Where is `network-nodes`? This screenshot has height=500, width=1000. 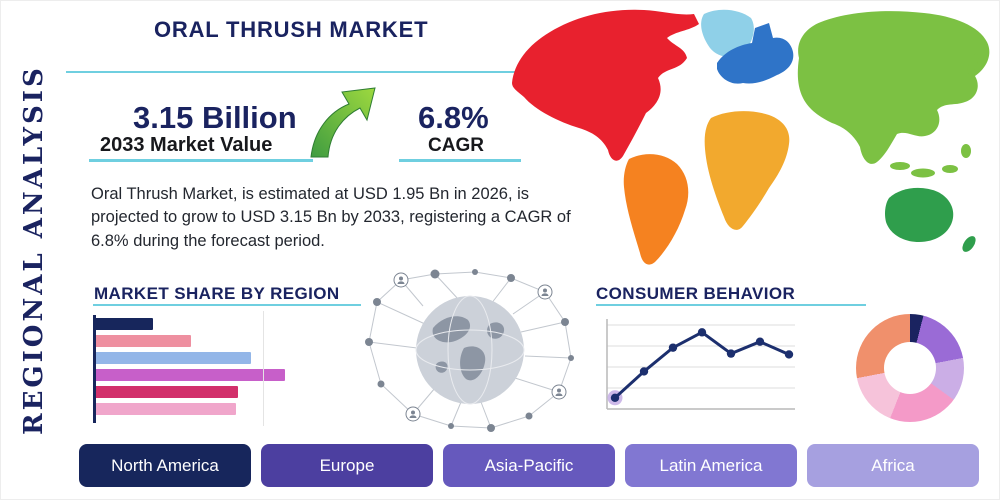 network-nodes is located at coordinates (469, 350).